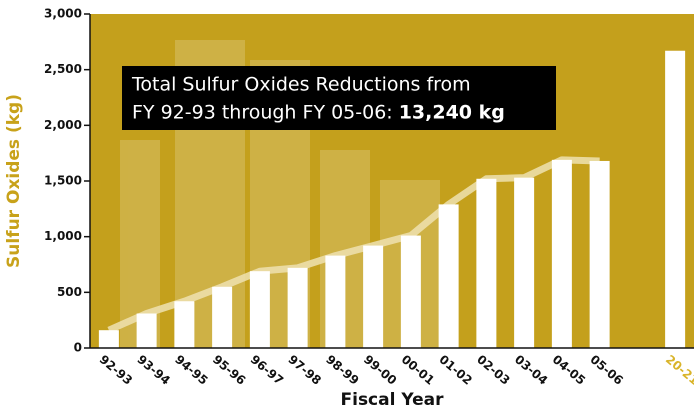  I want to click on x-axis-label: Fiscal Year, so click(393, 400).